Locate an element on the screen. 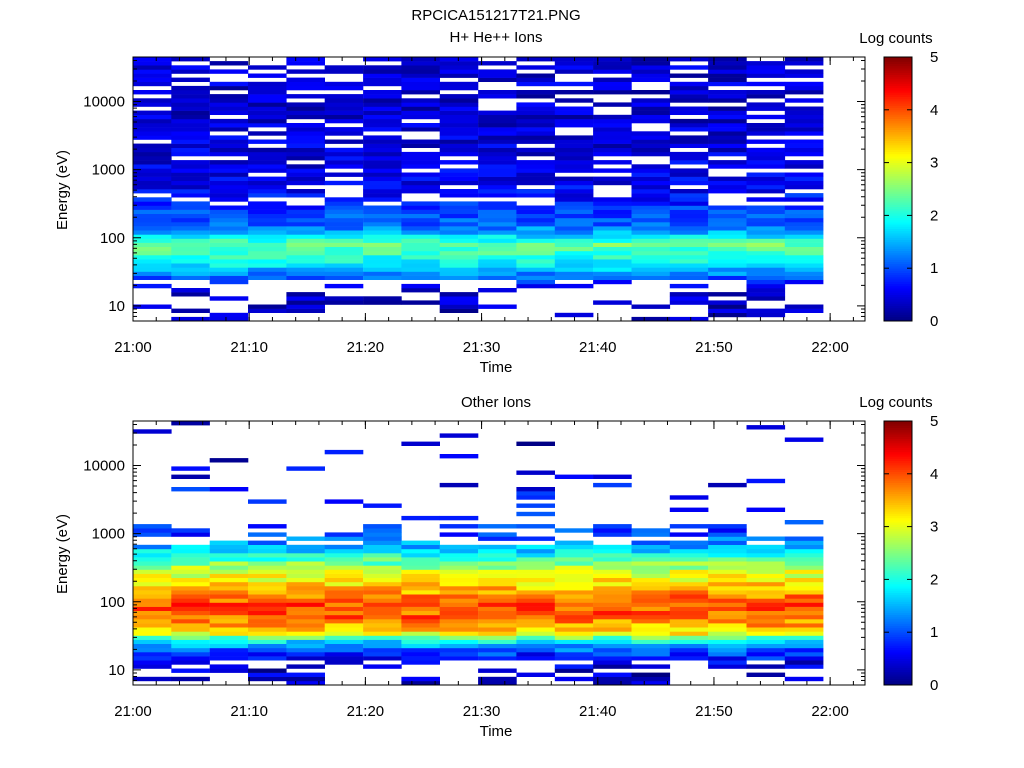 The width and height of the screenshot is (1024, 768). x-tick-label: 21:10 is located at coordinates (249, 347).